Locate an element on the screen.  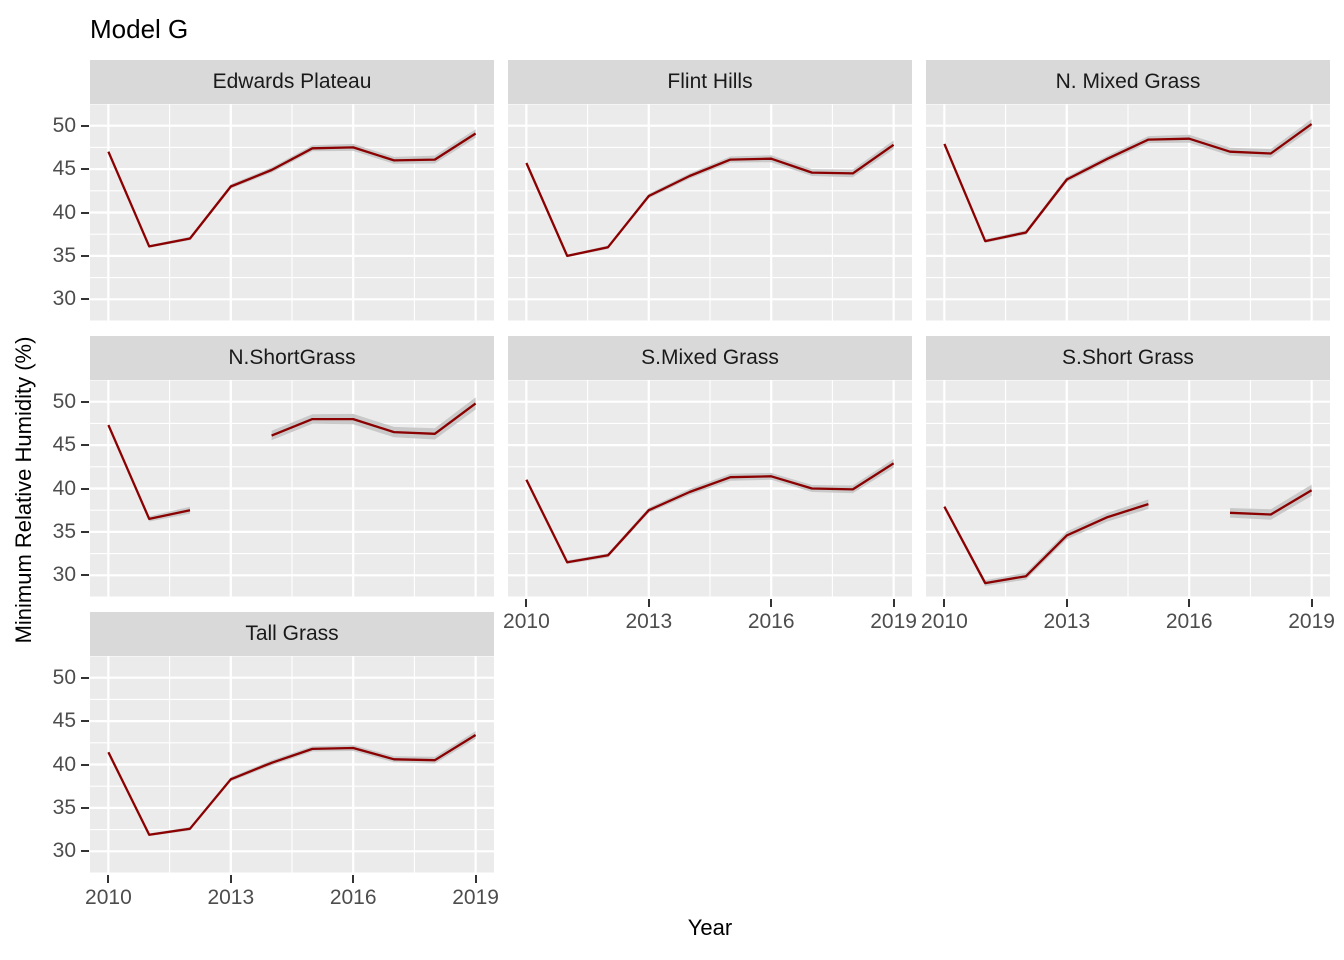
facet-title: Edwards Plateau is located at coordinates (292, 81).